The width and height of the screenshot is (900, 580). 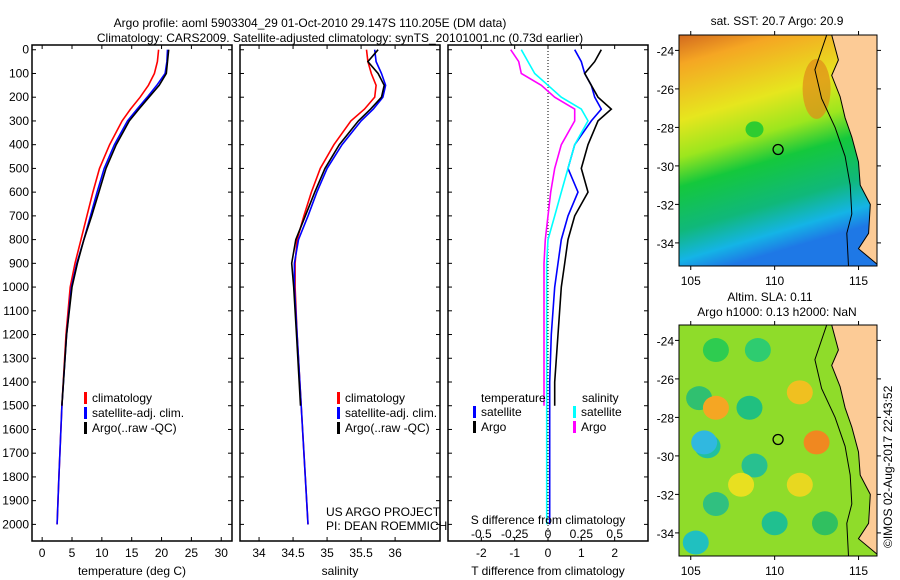 I want to click on sst-map-ytick-label: -28, so click(x=666, y=128).